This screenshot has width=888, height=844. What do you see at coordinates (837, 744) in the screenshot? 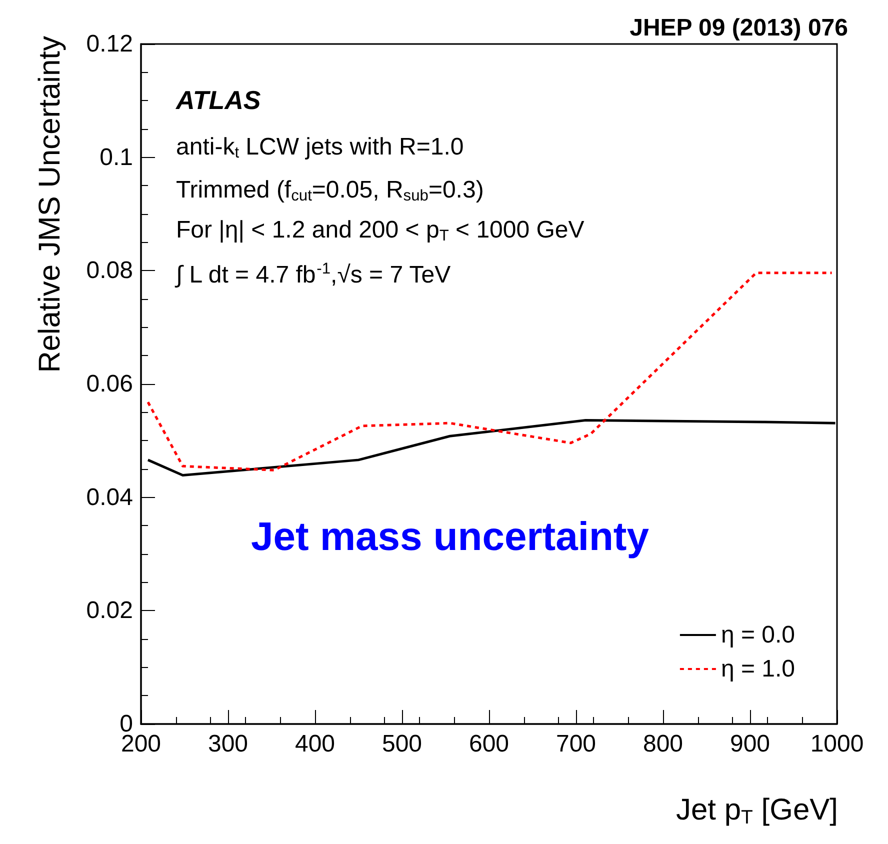
I see `x-tick-label: 1000` at bounding box center [837, 744].